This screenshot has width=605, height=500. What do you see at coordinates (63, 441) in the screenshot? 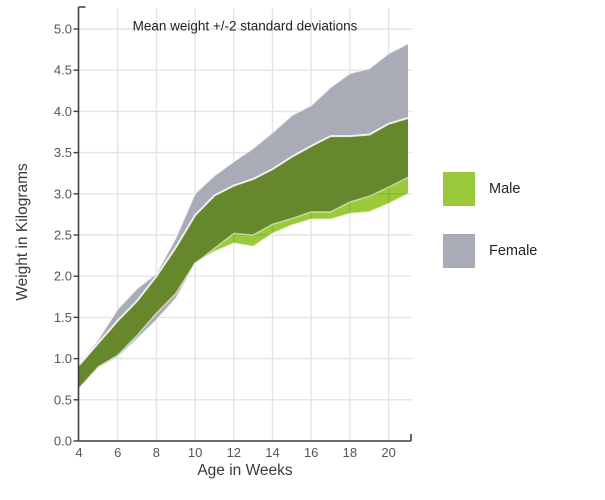
I see `y-tick-label: 0.0` at bounding box center [63, 441].